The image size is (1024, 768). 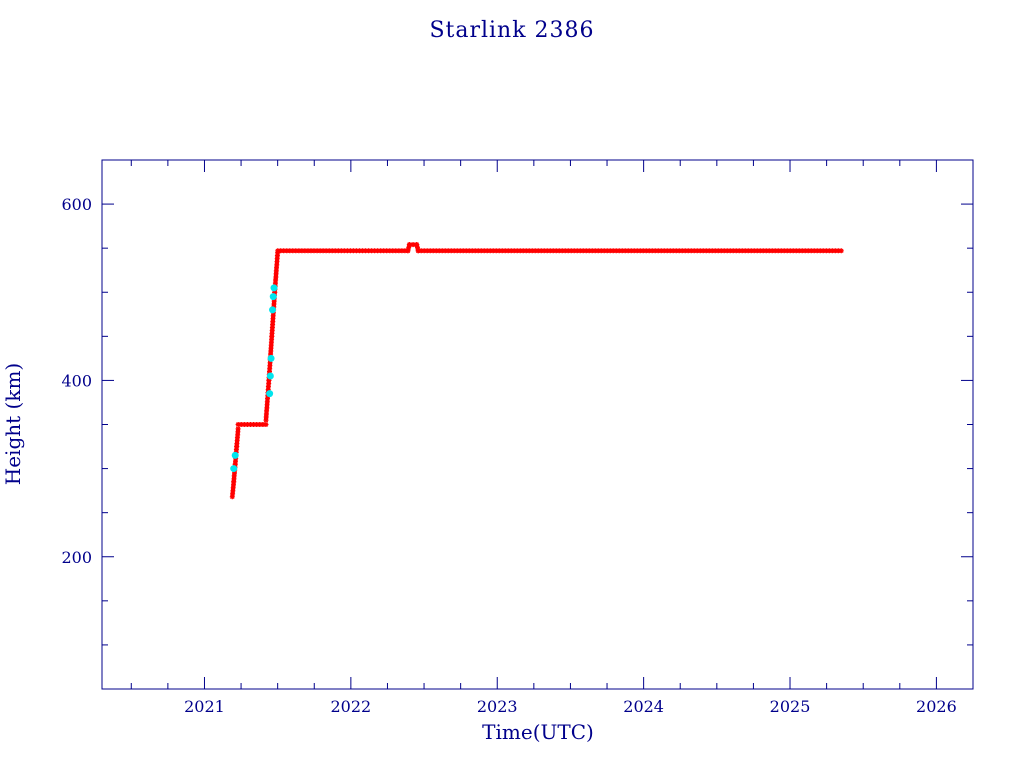 I want to click on x-tick-label: 2021, so click(x=204, y=706).